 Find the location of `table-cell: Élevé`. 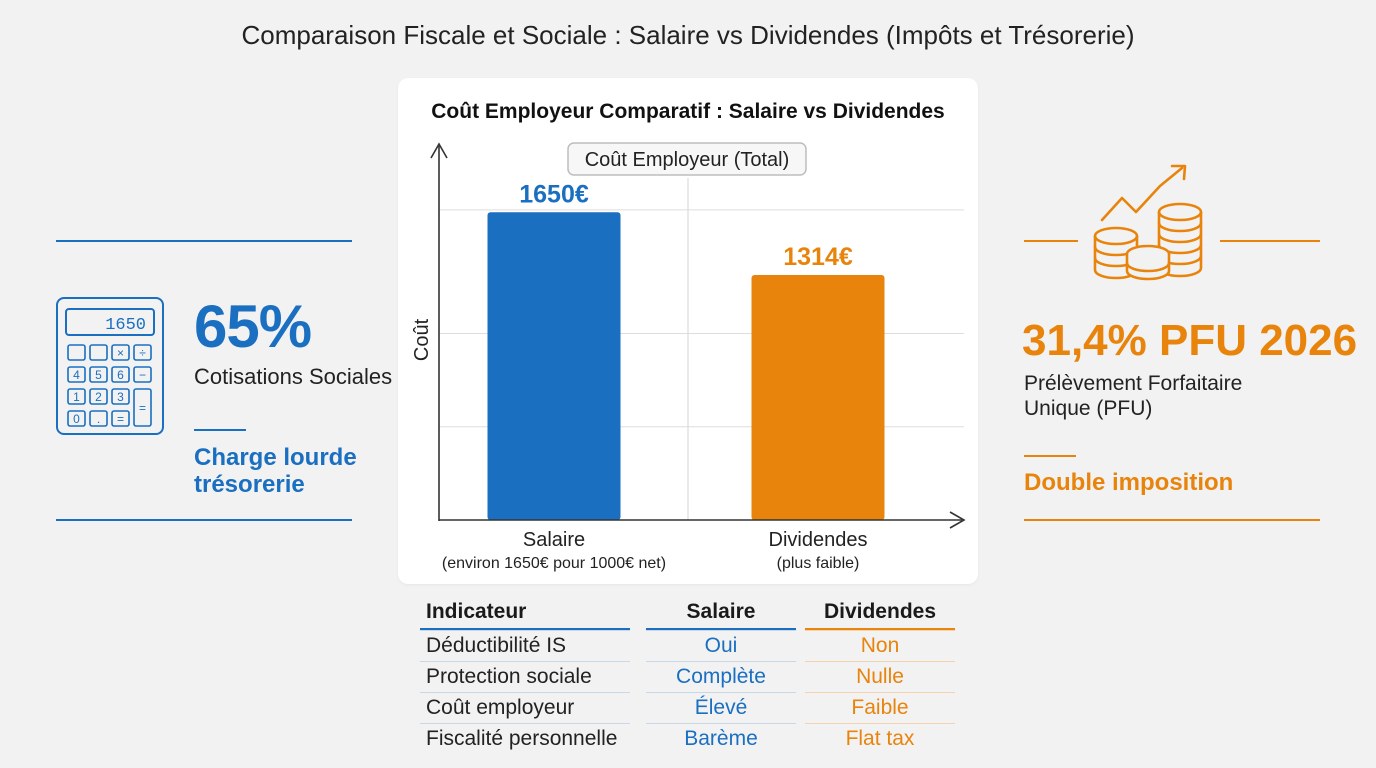

table-cell: Élevé is located at coordinates (721, 707).